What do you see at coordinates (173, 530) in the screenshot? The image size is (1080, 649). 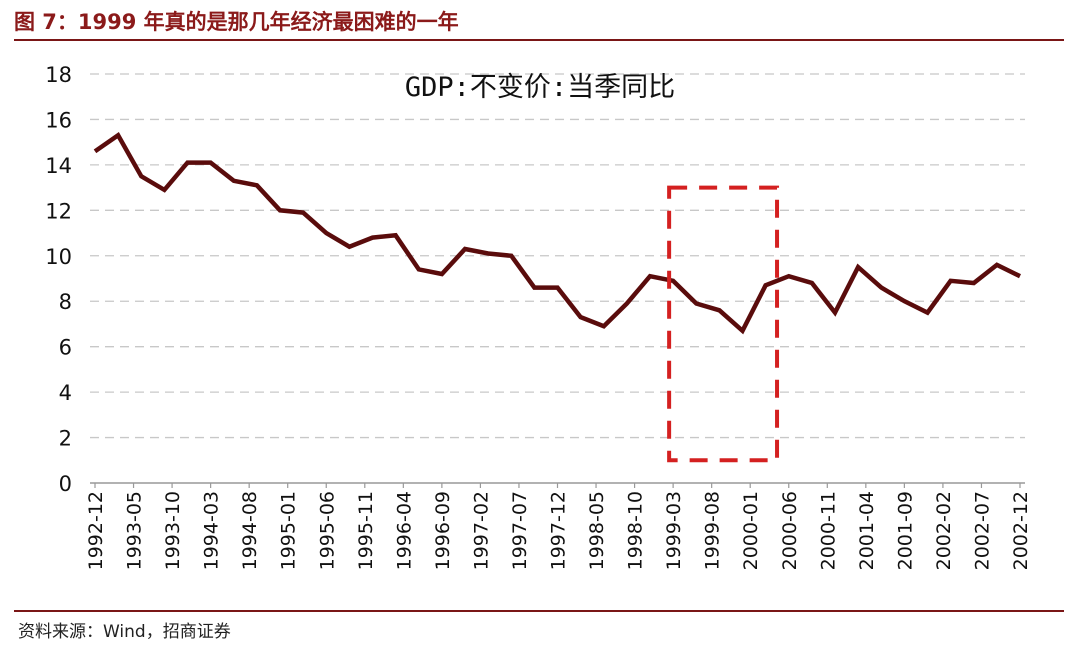 I see `x-tick-label: 1993-10` at bounding box center [173, 530].